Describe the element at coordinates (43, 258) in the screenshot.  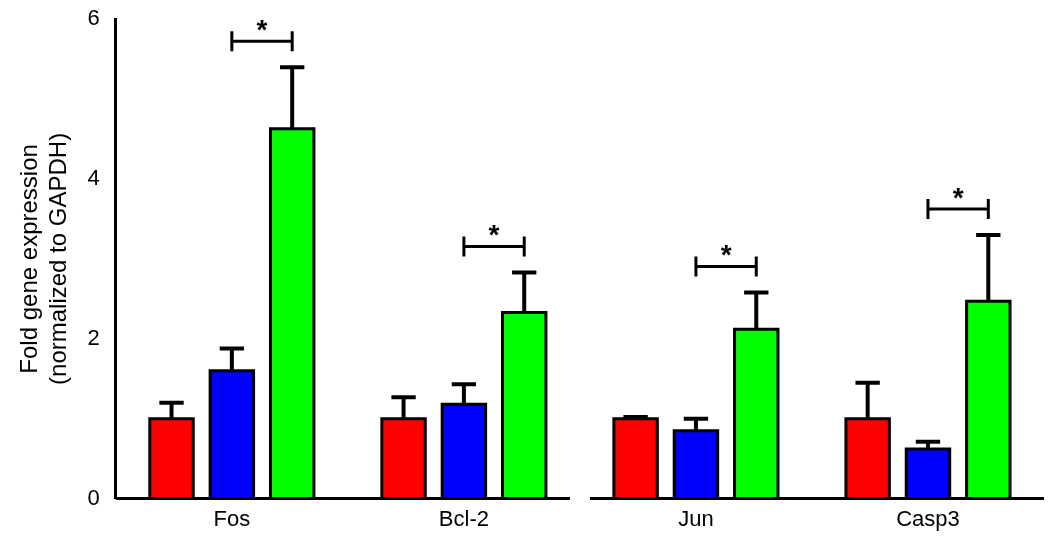
I see `y-axis-title: Fold gene expression (normalized to GAPDH)` at that location.